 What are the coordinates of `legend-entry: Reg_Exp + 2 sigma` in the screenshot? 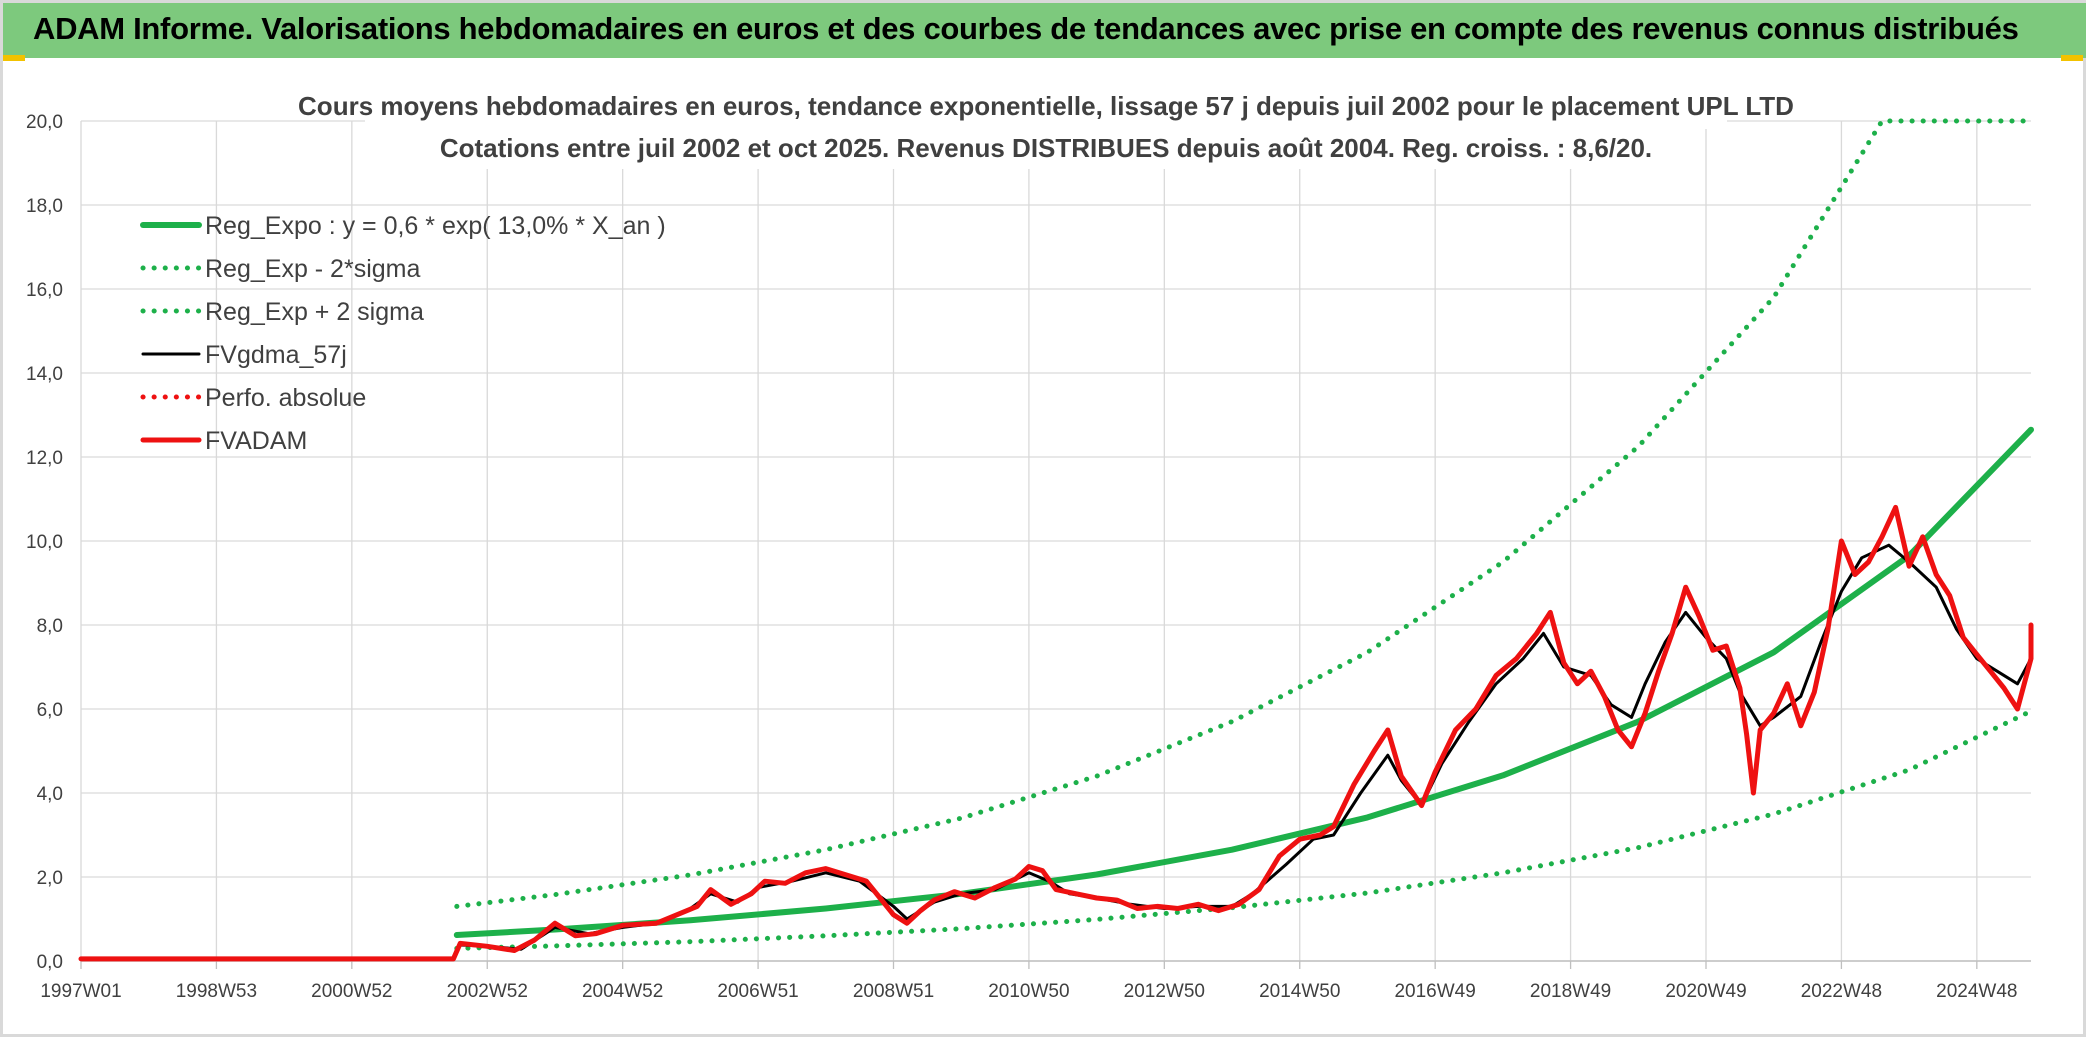 It's located at (314, 312).